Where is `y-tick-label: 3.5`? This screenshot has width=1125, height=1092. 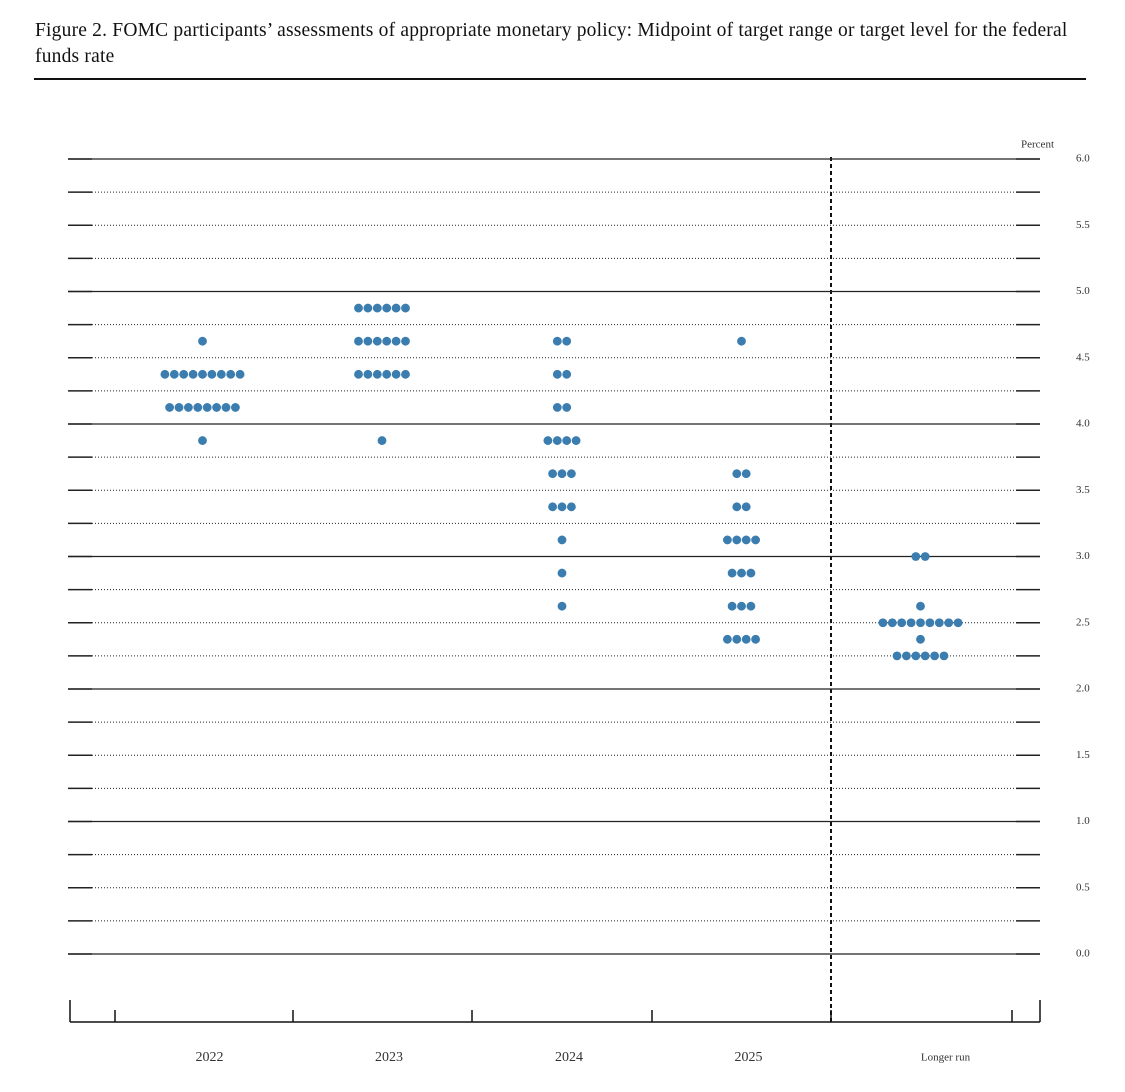 y-tick-label: 3.5 is located at coordinates (1083, 490).